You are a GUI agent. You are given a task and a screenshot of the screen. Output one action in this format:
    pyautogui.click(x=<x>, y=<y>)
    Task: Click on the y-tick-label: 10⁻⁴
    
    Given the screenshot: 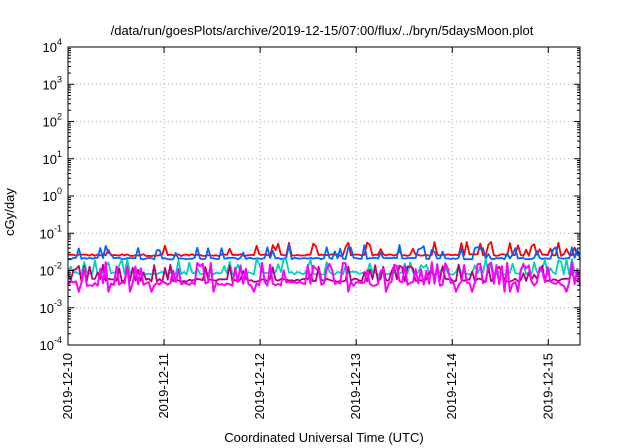 What is the action you would take?
    pyautogui.click(x=51, y=344)
    